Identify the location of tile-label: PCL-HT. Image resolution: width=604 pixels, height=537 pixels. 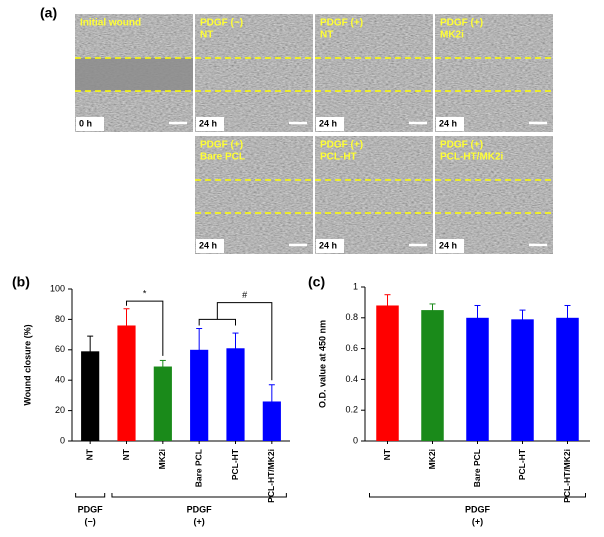
(338, 156).